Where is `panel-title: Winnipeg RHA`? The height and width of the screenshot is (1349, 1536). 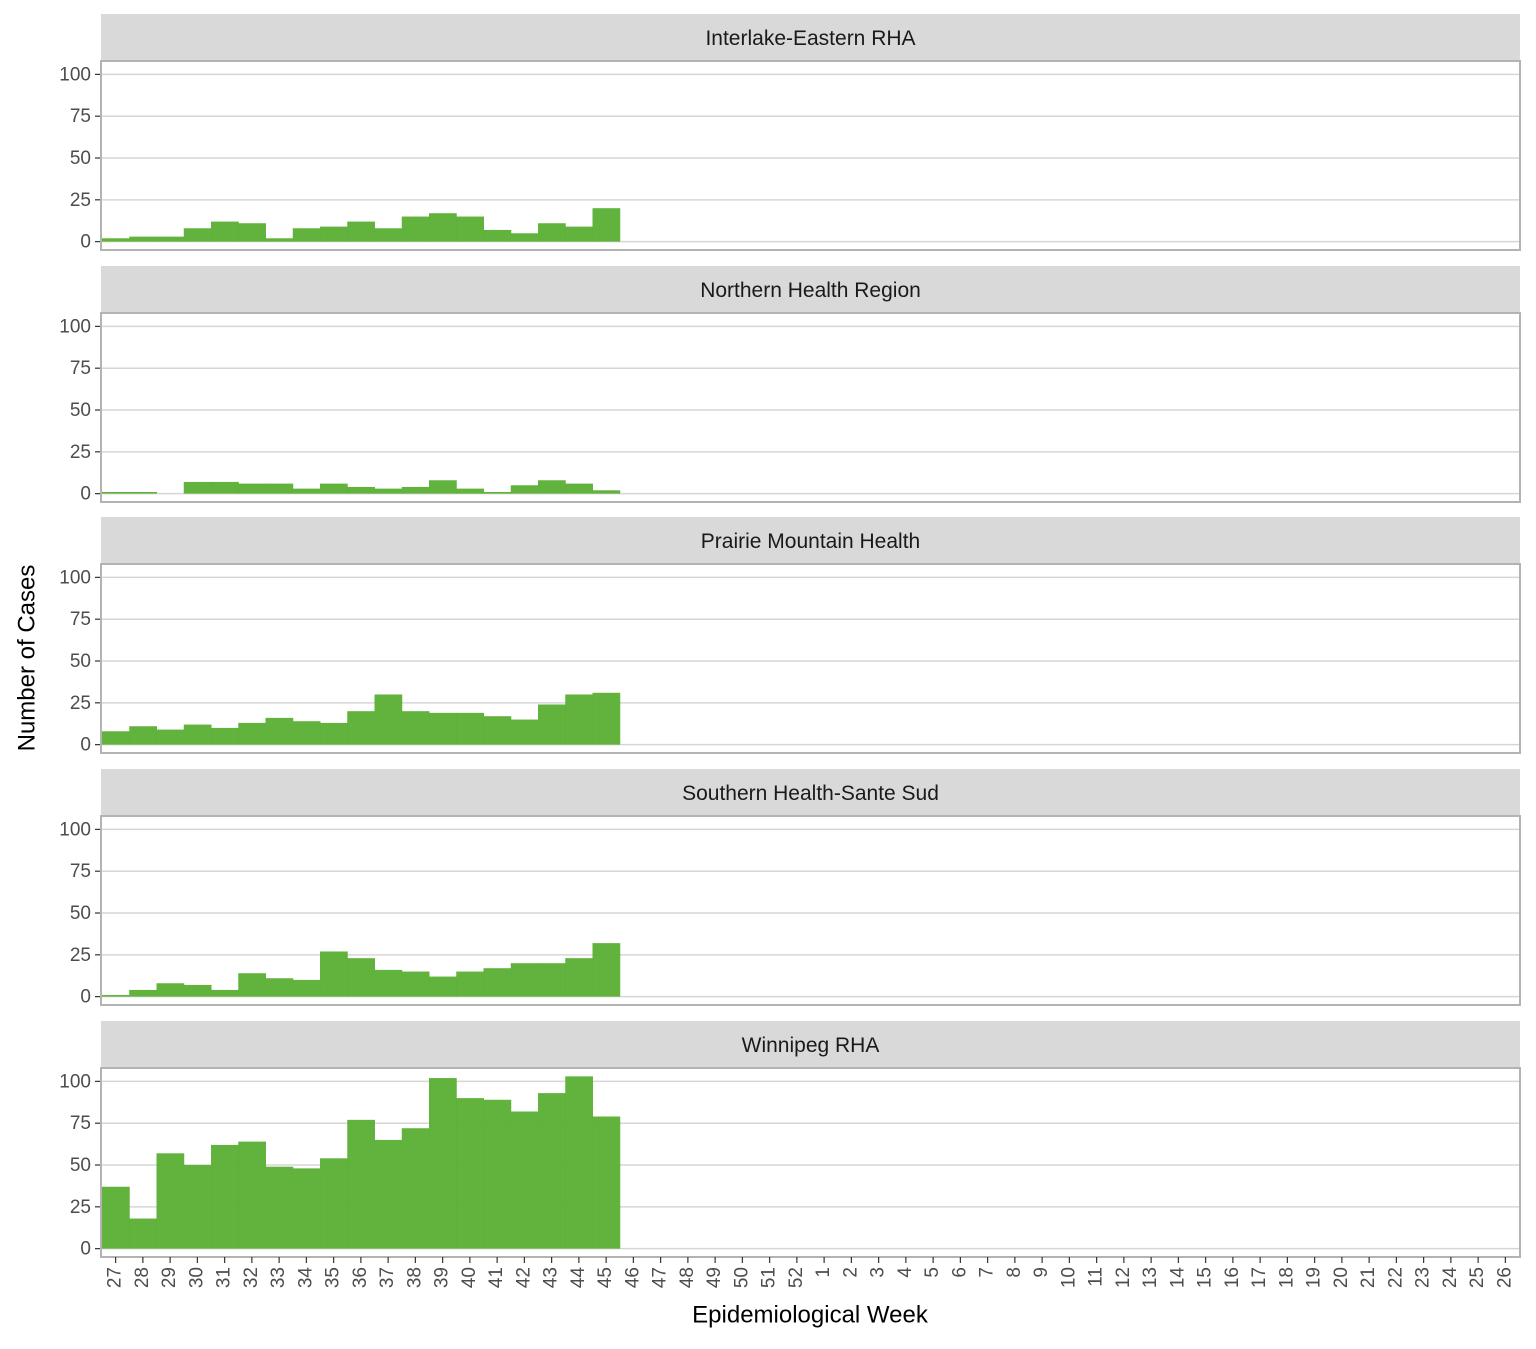 panel-title: Winnipeg RHA is located at coordinates (811, 1045).